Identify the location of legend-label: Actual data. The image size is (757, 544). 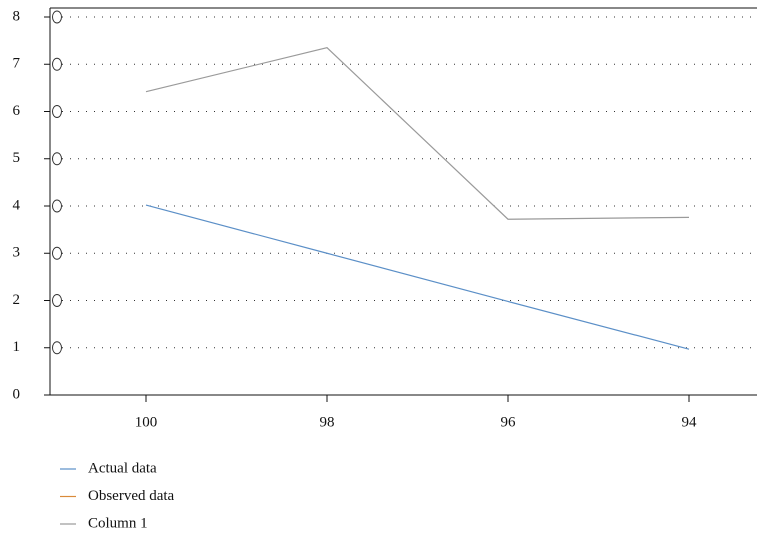
(122, 468).